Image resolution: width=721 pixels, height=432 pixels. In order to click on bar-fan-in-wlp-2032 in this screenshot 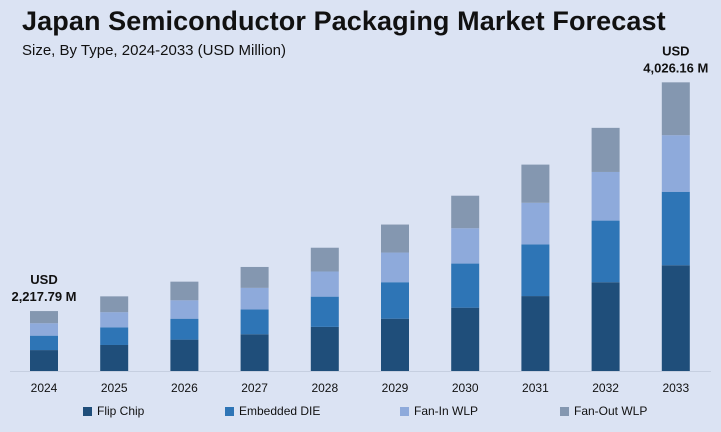, I will do `click(605, 196)`.